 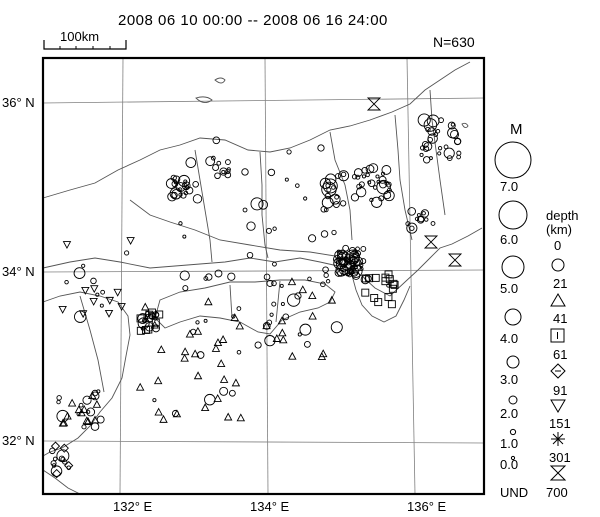 What do you see at coordinates (560, 354) in the screenshot?
I see `depth-label-61: 61` at bounding box center [560, 354].